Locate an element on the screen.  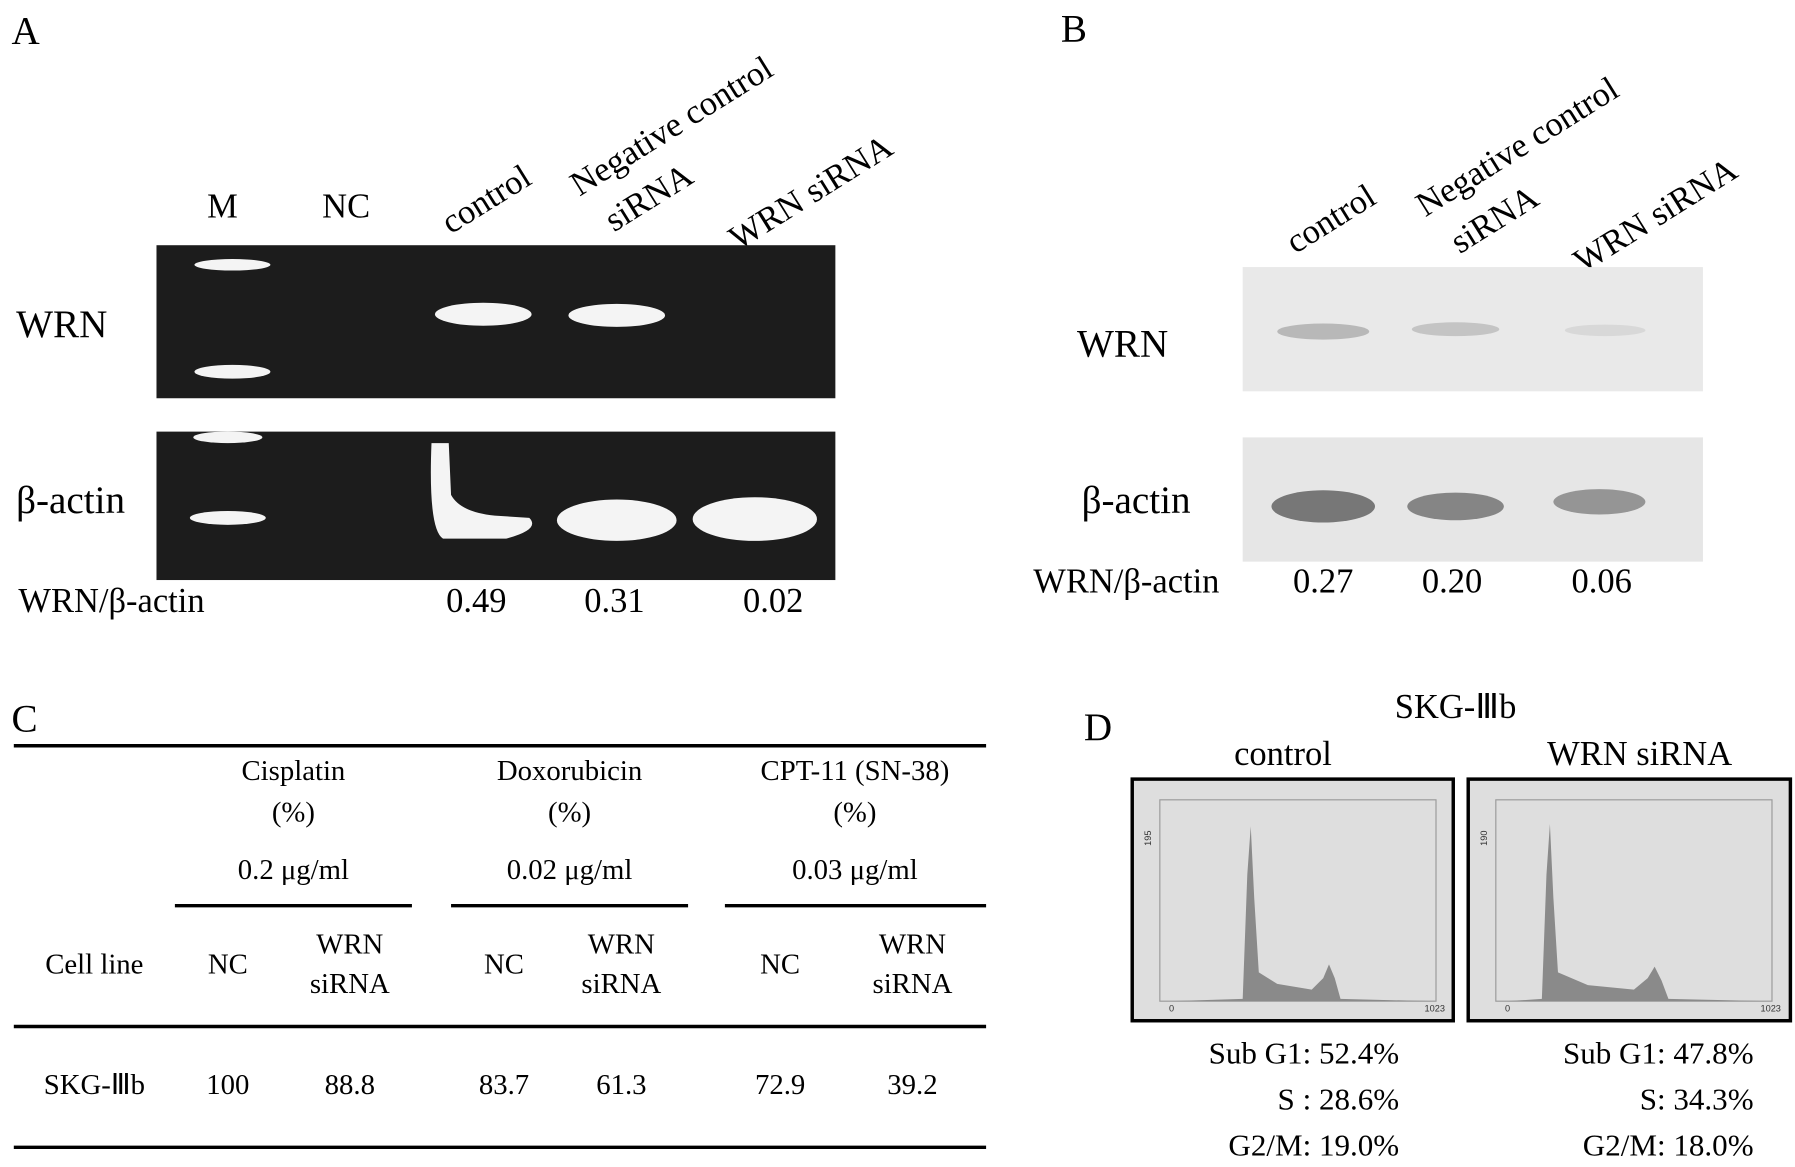
stat: G2/M: 18.0% is located at coordinates (1668, 1145).